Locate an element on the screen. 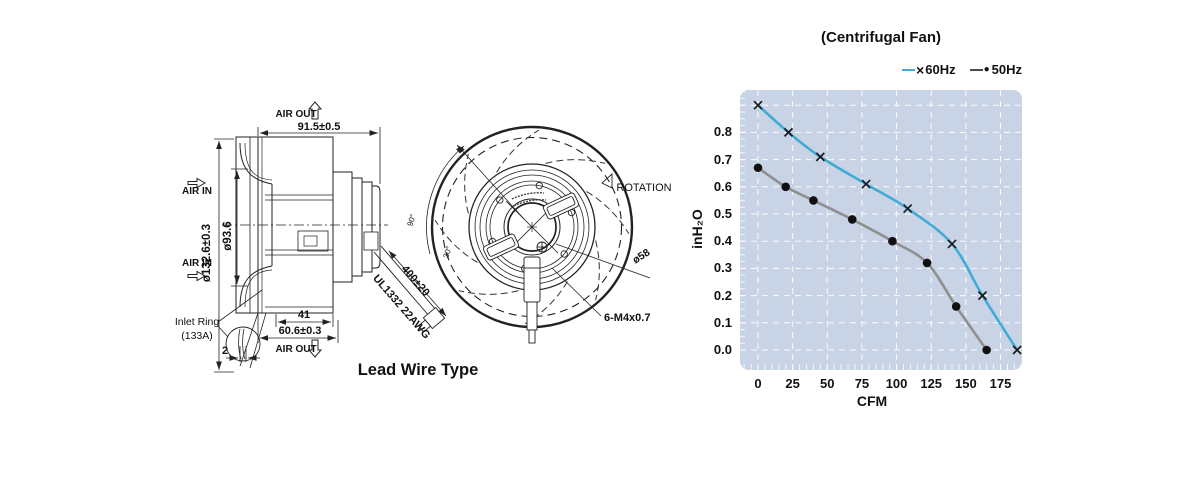 The height and width of the screenshot is (500, 1200). y-tick-label: 0.0 is located at coordinates (722, 349).